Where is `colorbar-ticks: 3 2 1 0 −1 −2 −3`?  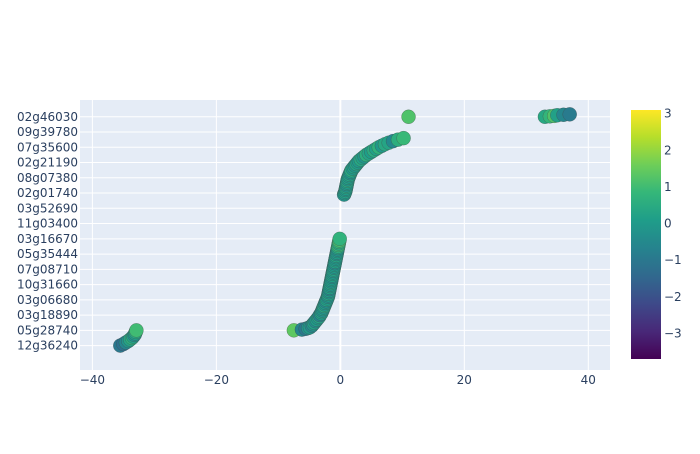
colorbar-ticks: 3 2 1 0 −1 −2 −3 is located at coordinates (673, 224).